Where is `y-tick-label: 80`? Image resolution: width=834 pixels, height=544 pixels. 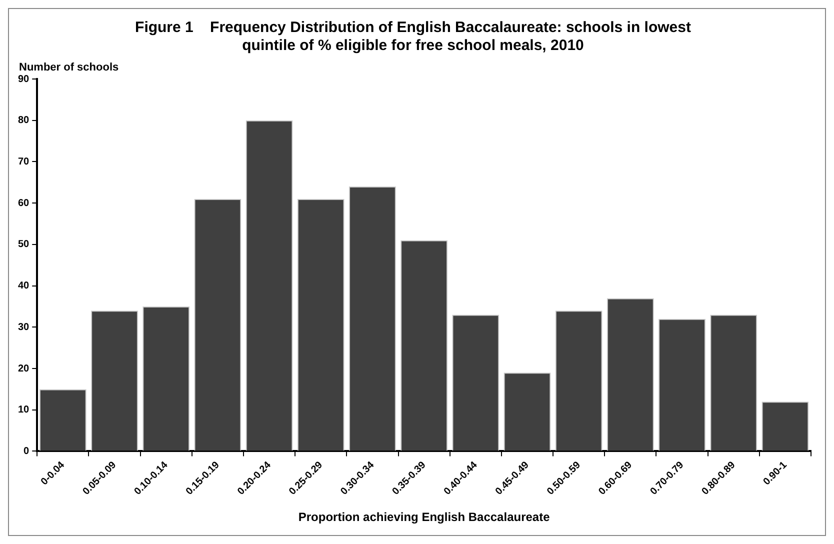 y-tick-label: 80 is located at coordinates (24, 120).